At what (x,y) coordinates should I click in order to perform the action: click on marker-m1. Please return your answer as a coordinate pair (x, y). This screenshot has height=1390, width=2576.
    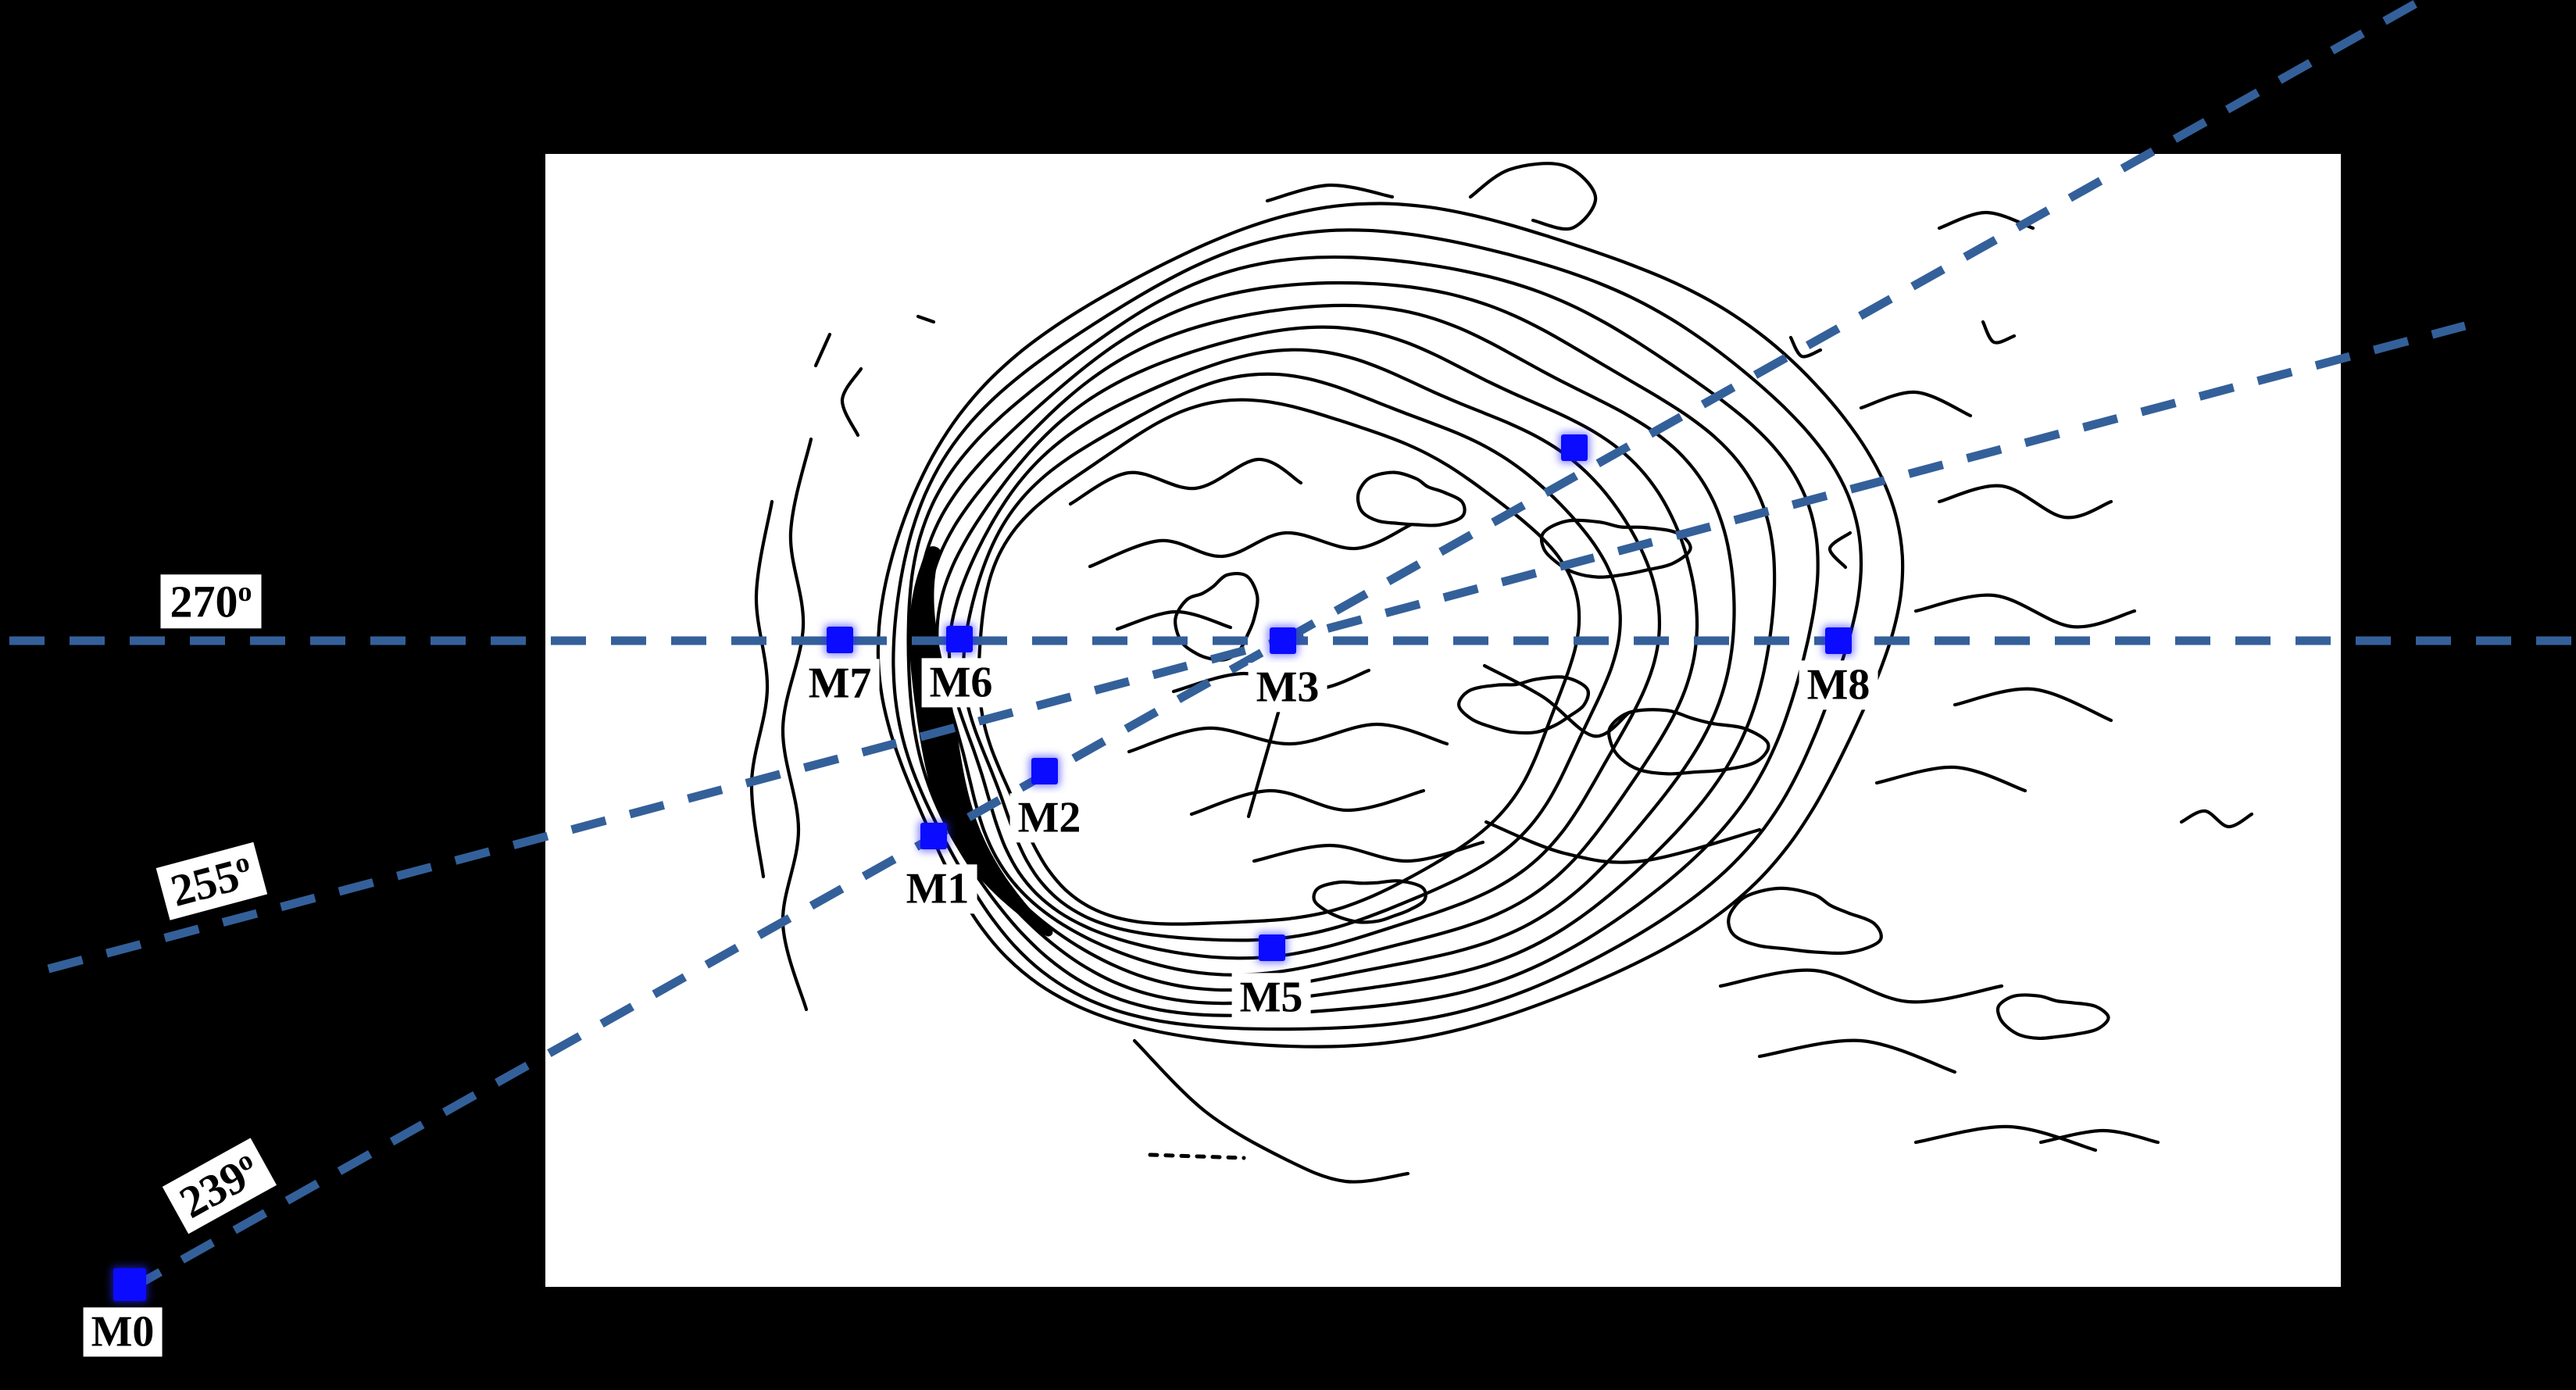
    Looking at the image, I should click on (934, 836).